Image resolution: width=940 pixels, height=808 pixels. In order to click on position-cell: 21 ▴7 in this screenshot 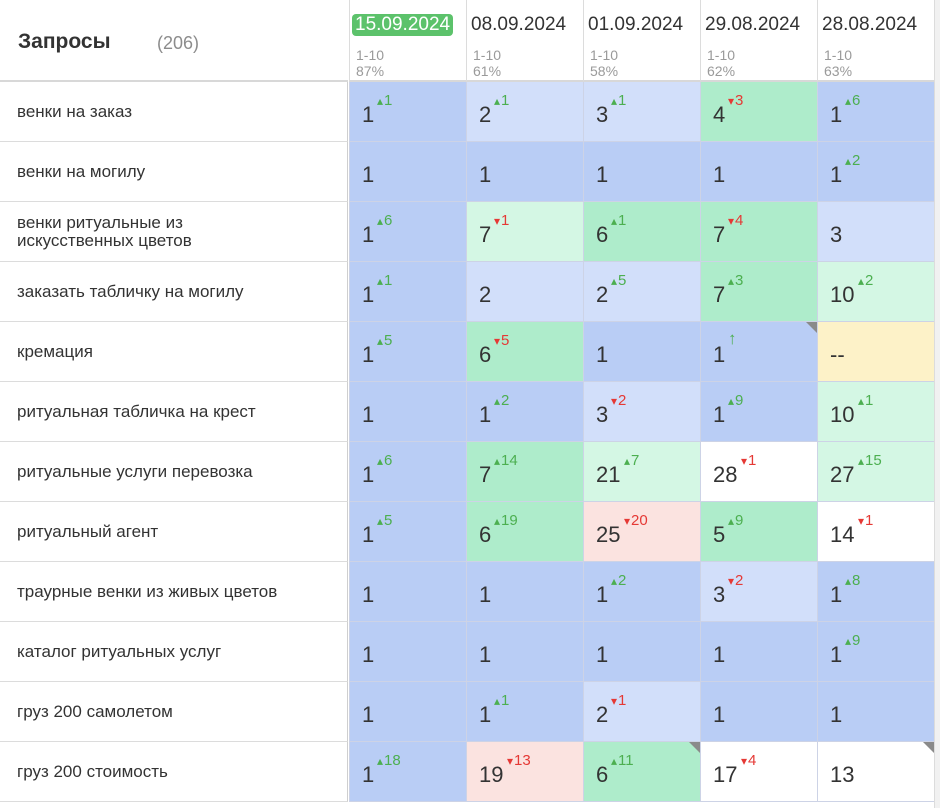, I will do `click(641, 472)`.